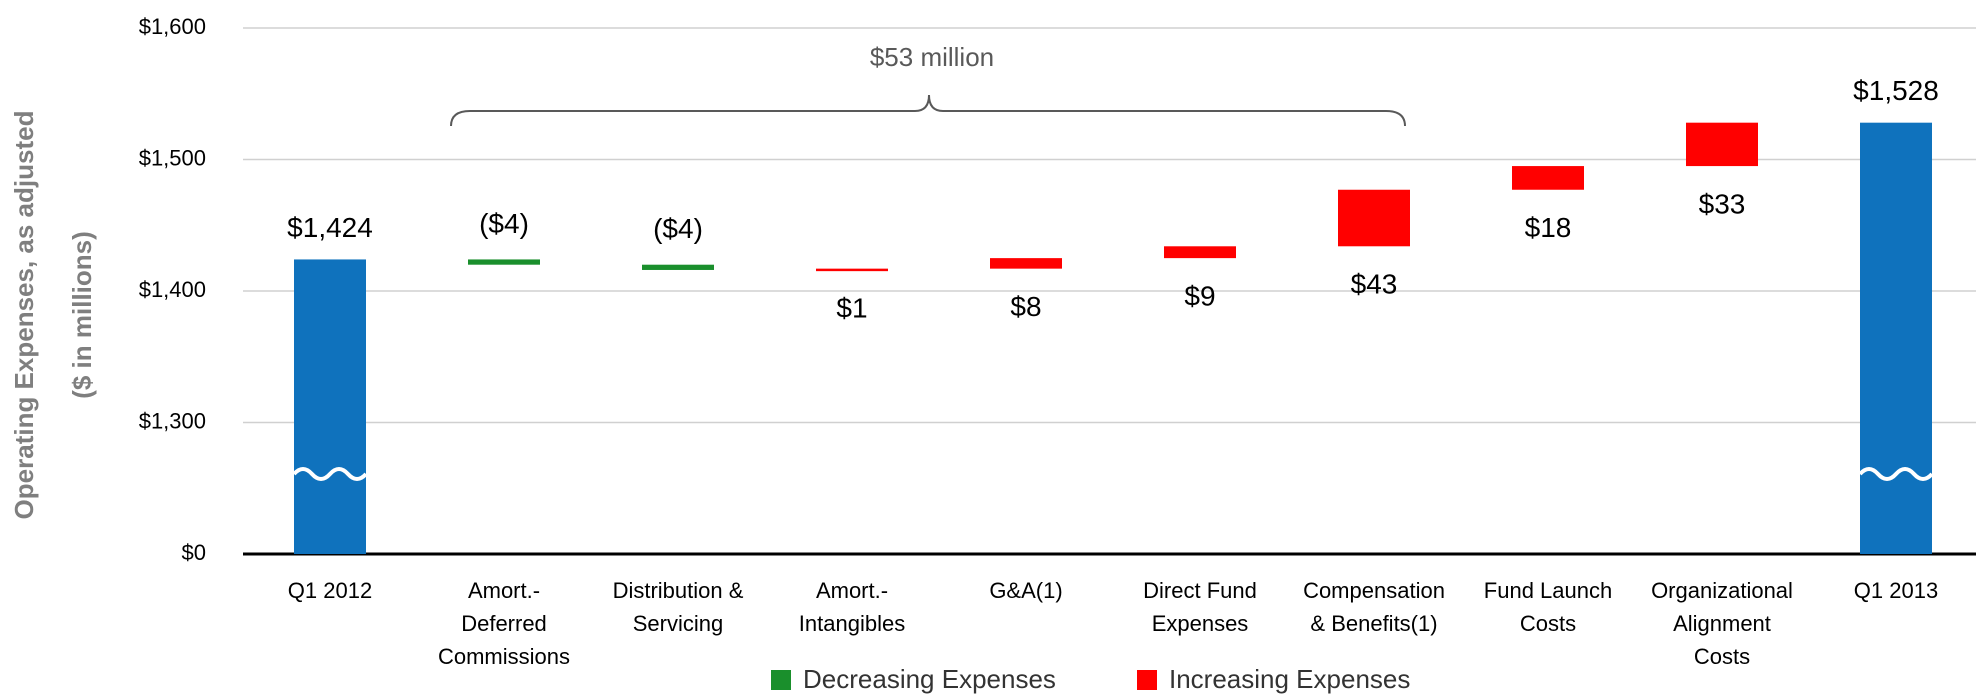  I want to click on value-label: $18, so click(1548, 227).